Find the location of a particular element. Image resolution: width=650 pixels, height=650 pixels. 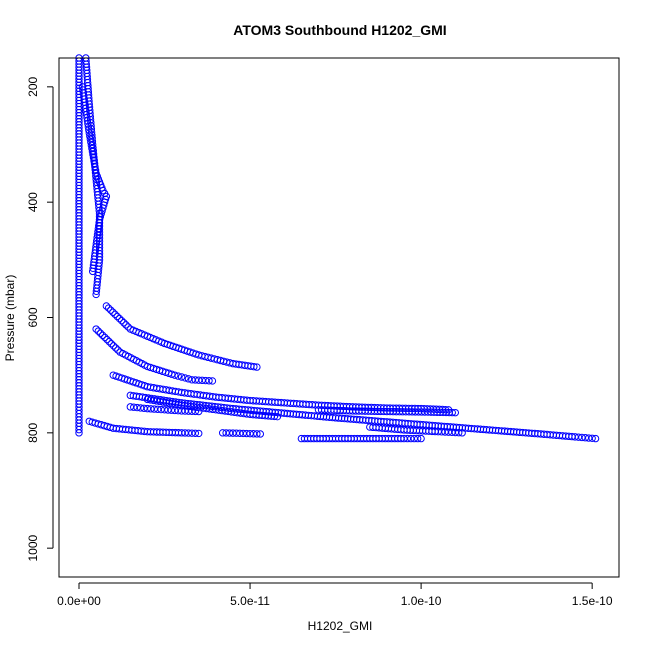

x-tick-label: 5.0e-11 is located at coordinates (250, 601).